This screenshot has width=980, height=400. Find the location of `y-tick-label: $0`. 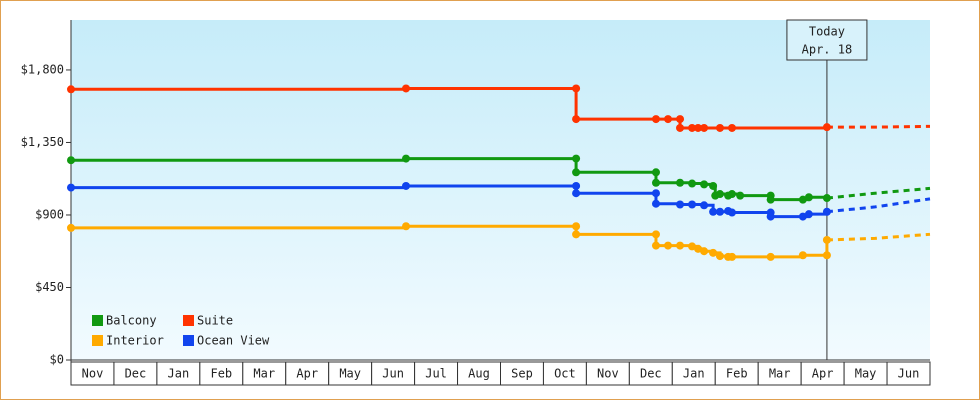

y-tick-label: $0 is located at coordinates (57, 360).